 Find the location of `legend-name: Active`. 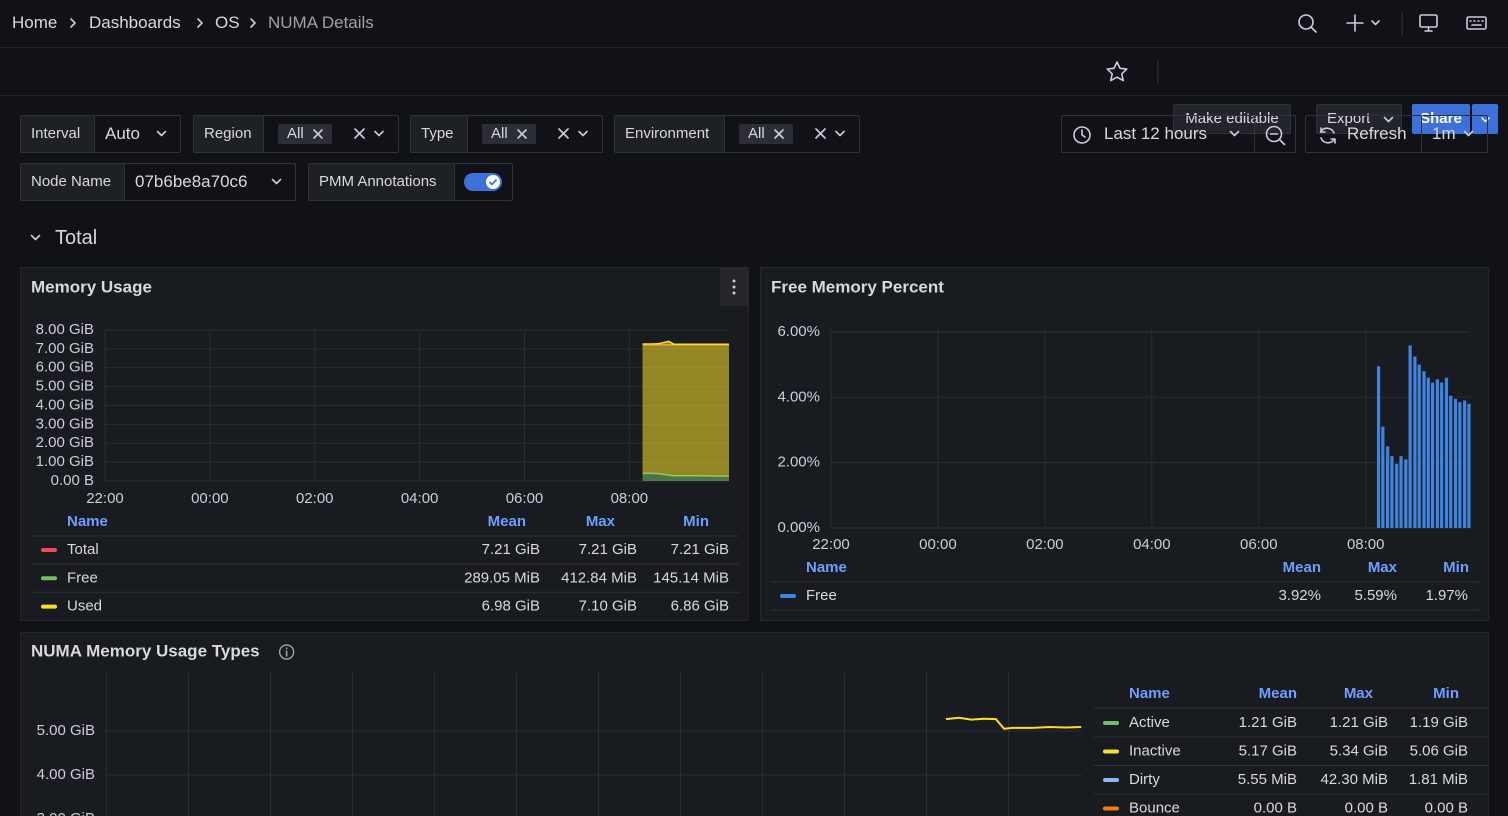

legend-name: Active is located at coordinates (1149, 722).